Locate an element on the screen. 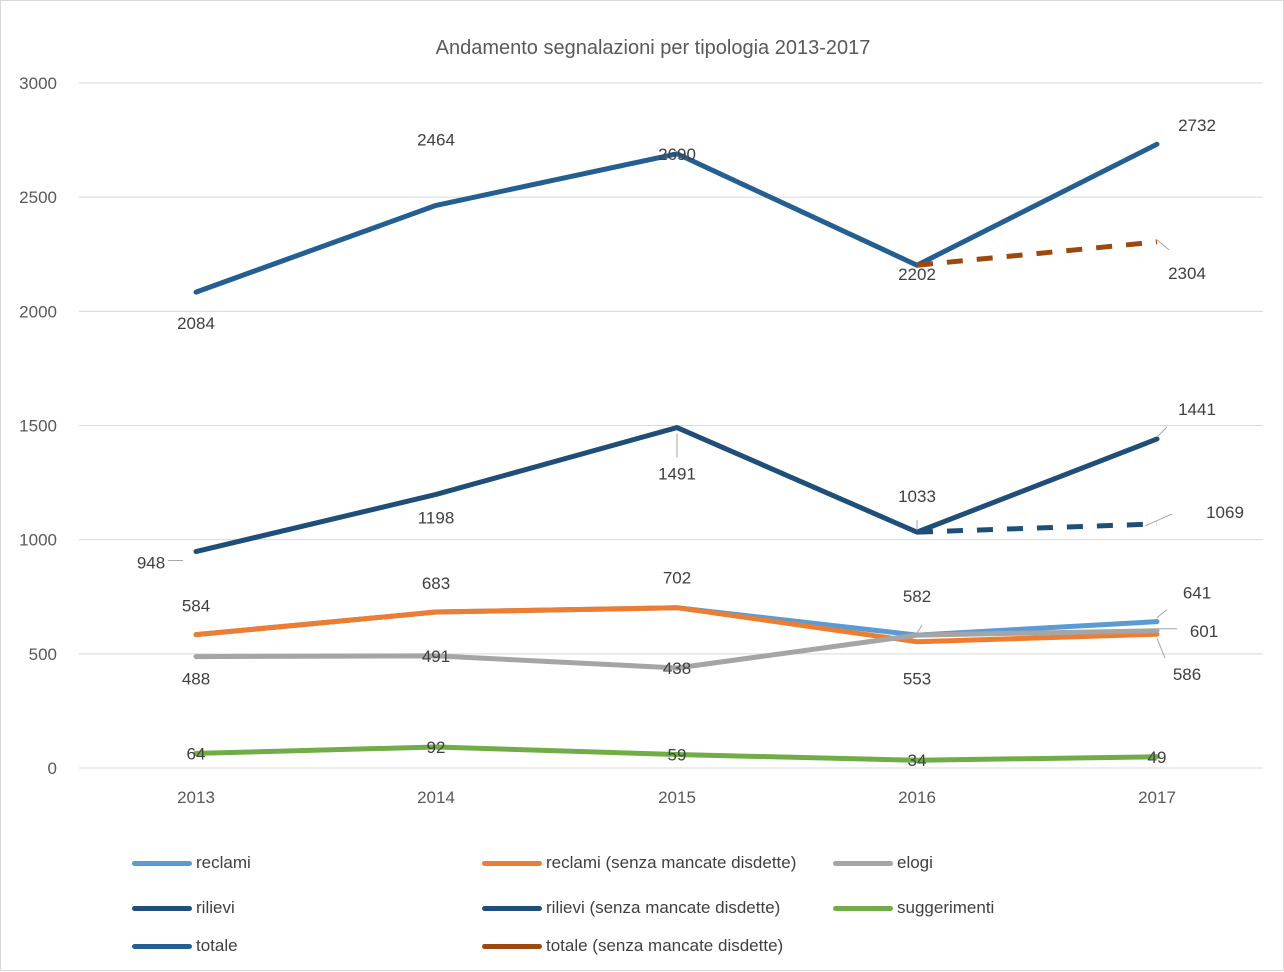 The width and height of the screenshot is (1284, 972). data-label: 601 is located at coordinates (1204, 631).